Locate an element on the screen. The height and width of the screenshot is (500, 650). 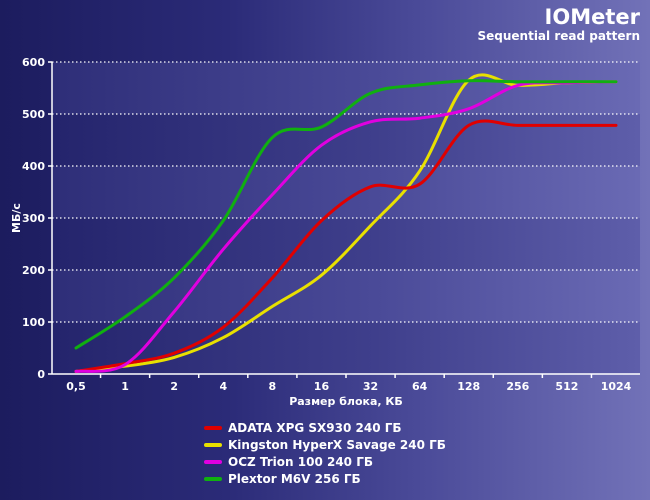
x-tick-label: 128 is located at coordinates (468, 386).